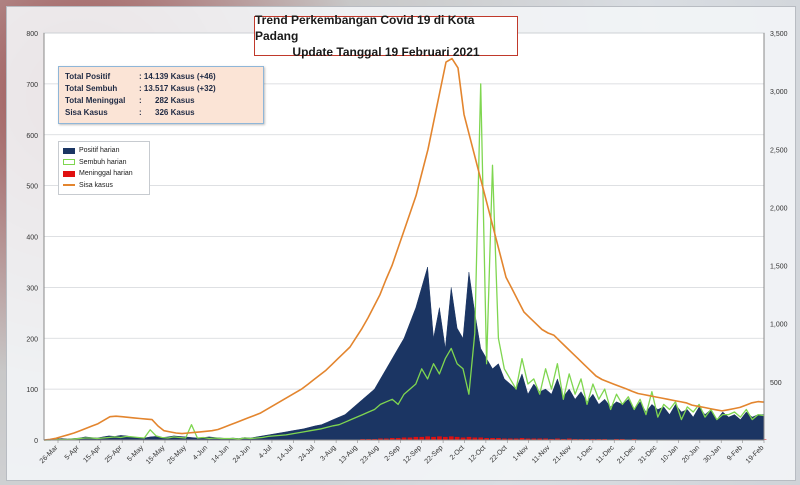  I want to click on y-right-tick-label: 2,000, so click(779, 208).